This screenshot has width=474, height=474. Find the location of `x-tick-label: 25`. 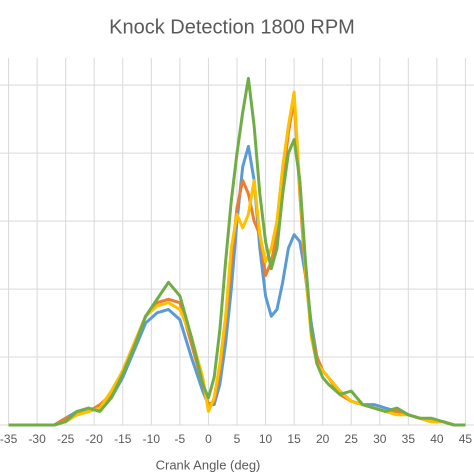

x-tick-label: 25 is located at coordinates (352, 439).